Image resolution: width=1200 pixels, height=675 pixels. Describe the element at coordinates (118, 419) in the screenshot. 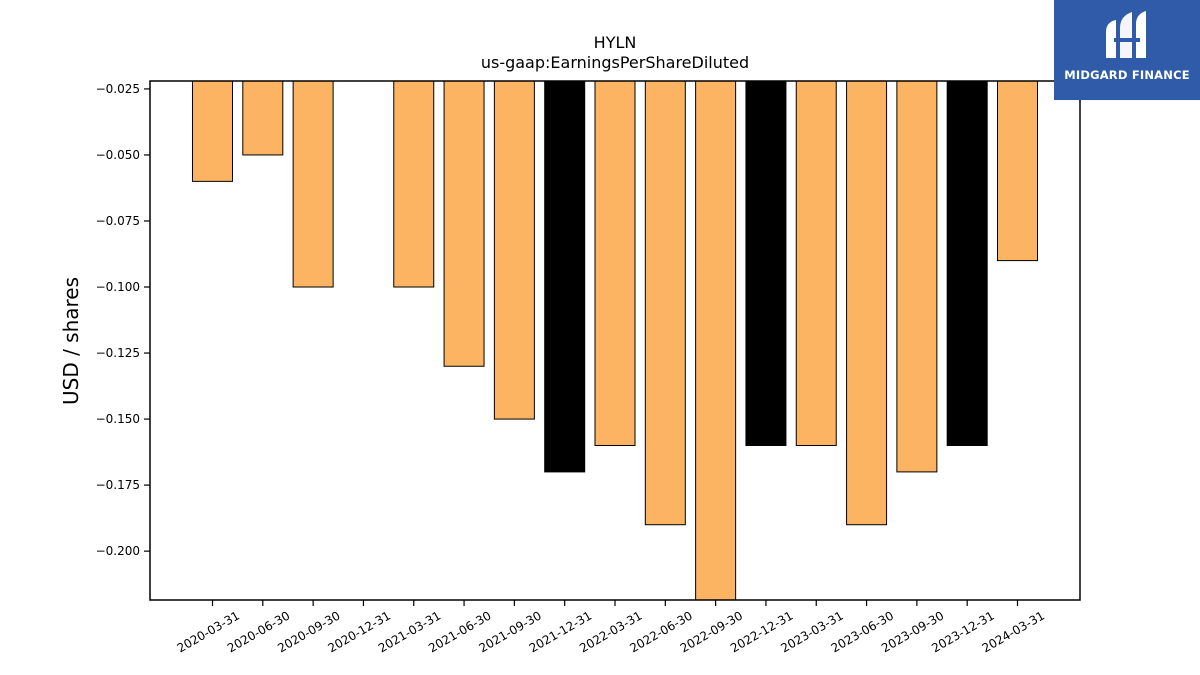

I see `y-tick-label: −0.150` at that location.